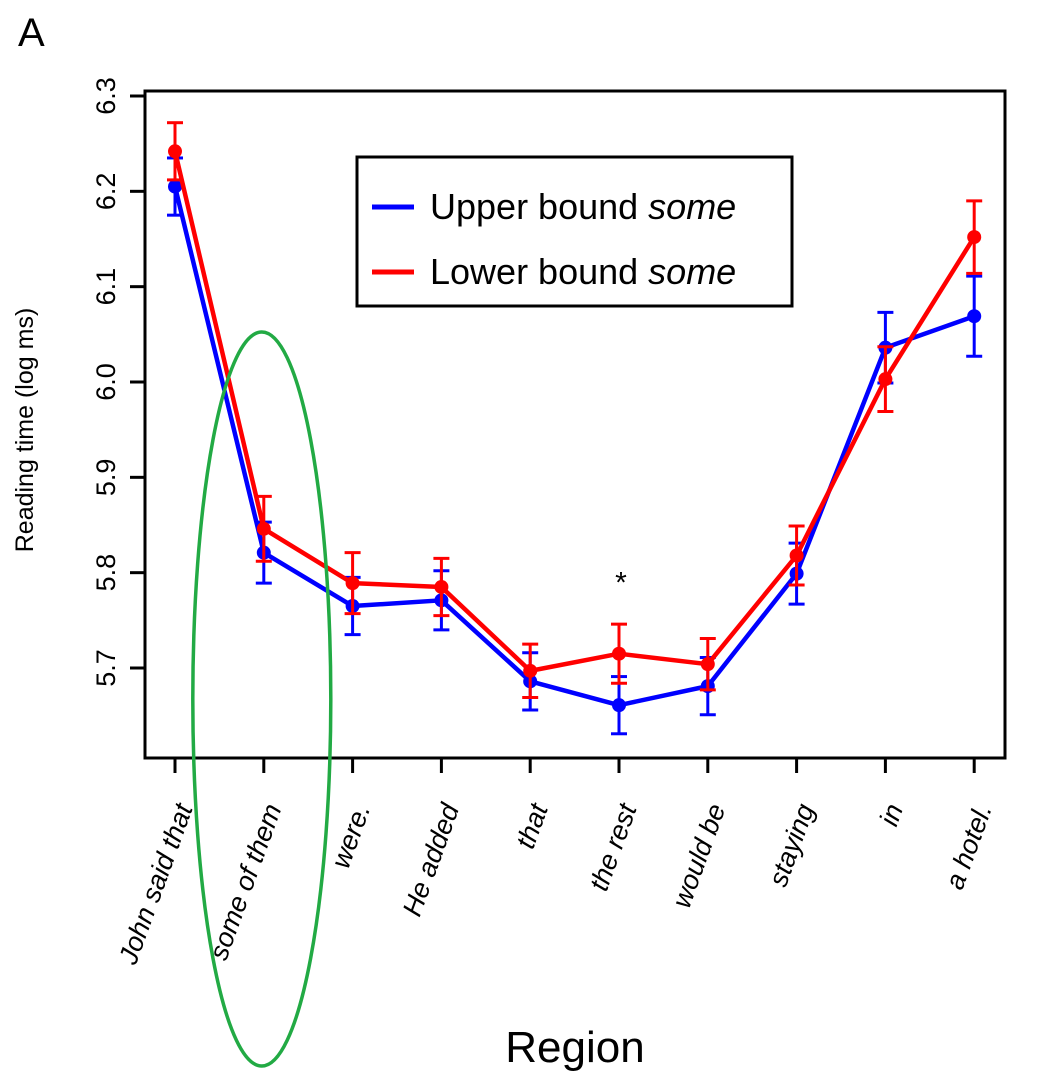 Image resolution: width=1041 pixels, height=1080 pixels. What do you see at coordinates (106, 573) in the screenshot?
I see `y-tick-label: 5.8` at bounding box center [106, 573].